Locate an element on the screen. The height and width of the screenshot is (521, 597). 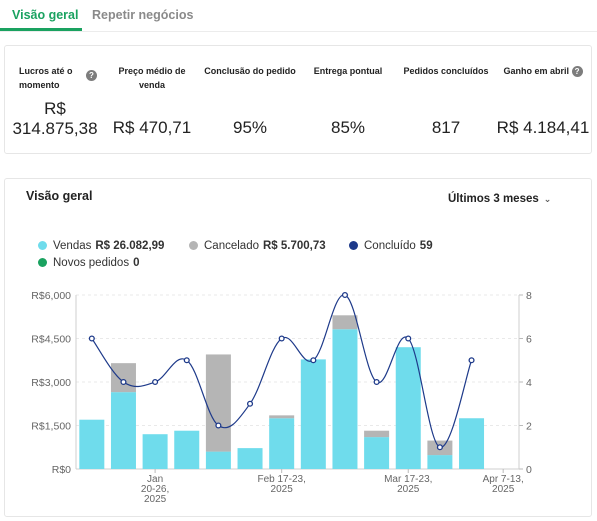
tab-bar: Visão geral Repetir negócios is located at coordinates (298, 16).